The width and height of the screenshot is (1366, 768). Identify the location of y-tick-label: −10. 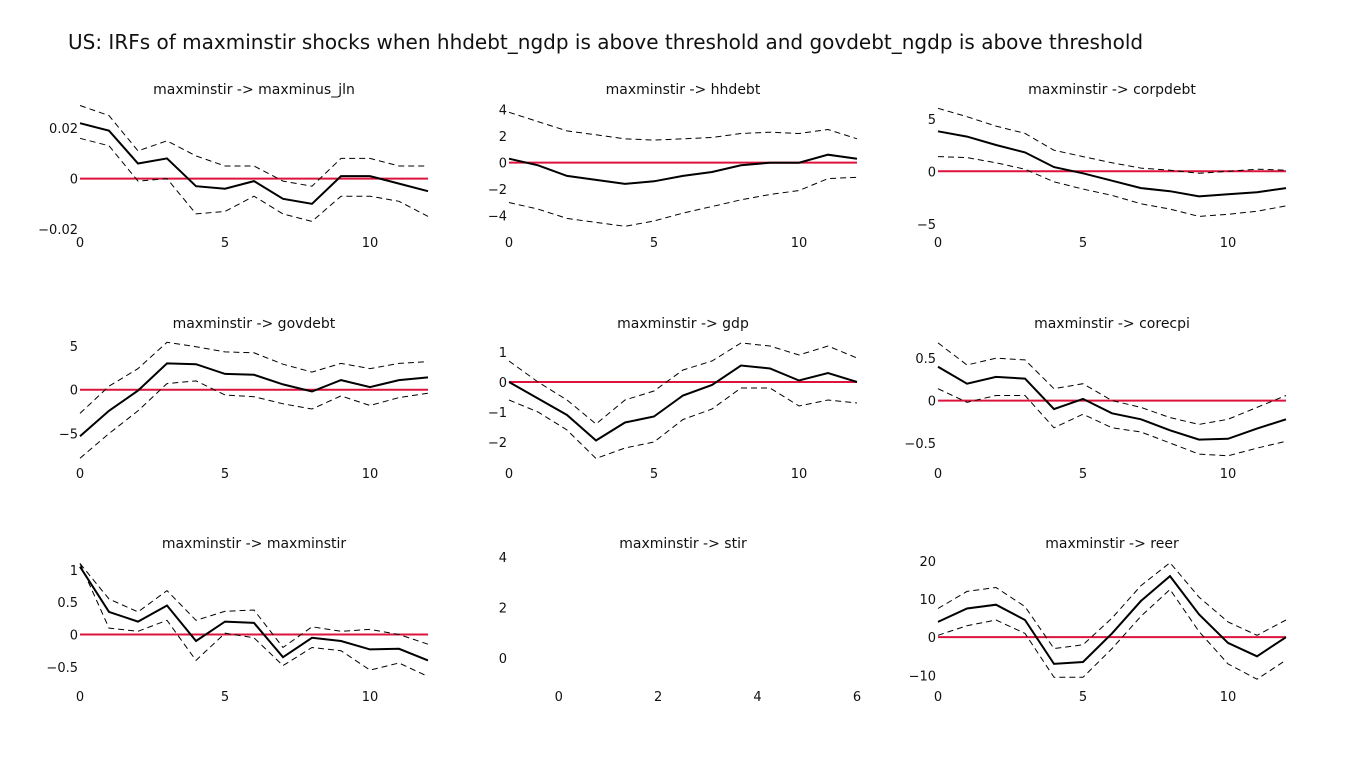
(922, 676).